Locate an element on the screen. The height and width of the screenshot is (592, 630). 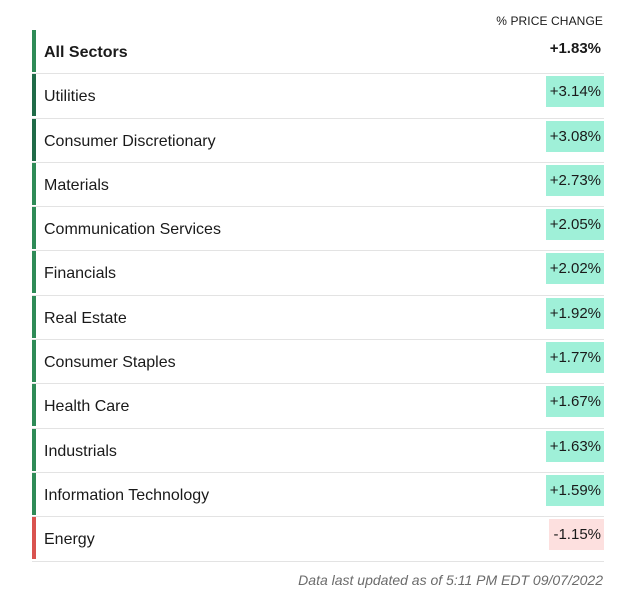
sector-name: Consumer Staples is located at coordinates (110, 363).